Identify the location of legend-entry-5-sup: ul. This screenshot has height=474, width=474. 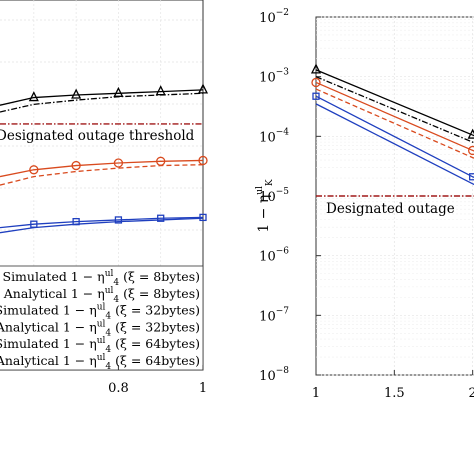
(101, 341).